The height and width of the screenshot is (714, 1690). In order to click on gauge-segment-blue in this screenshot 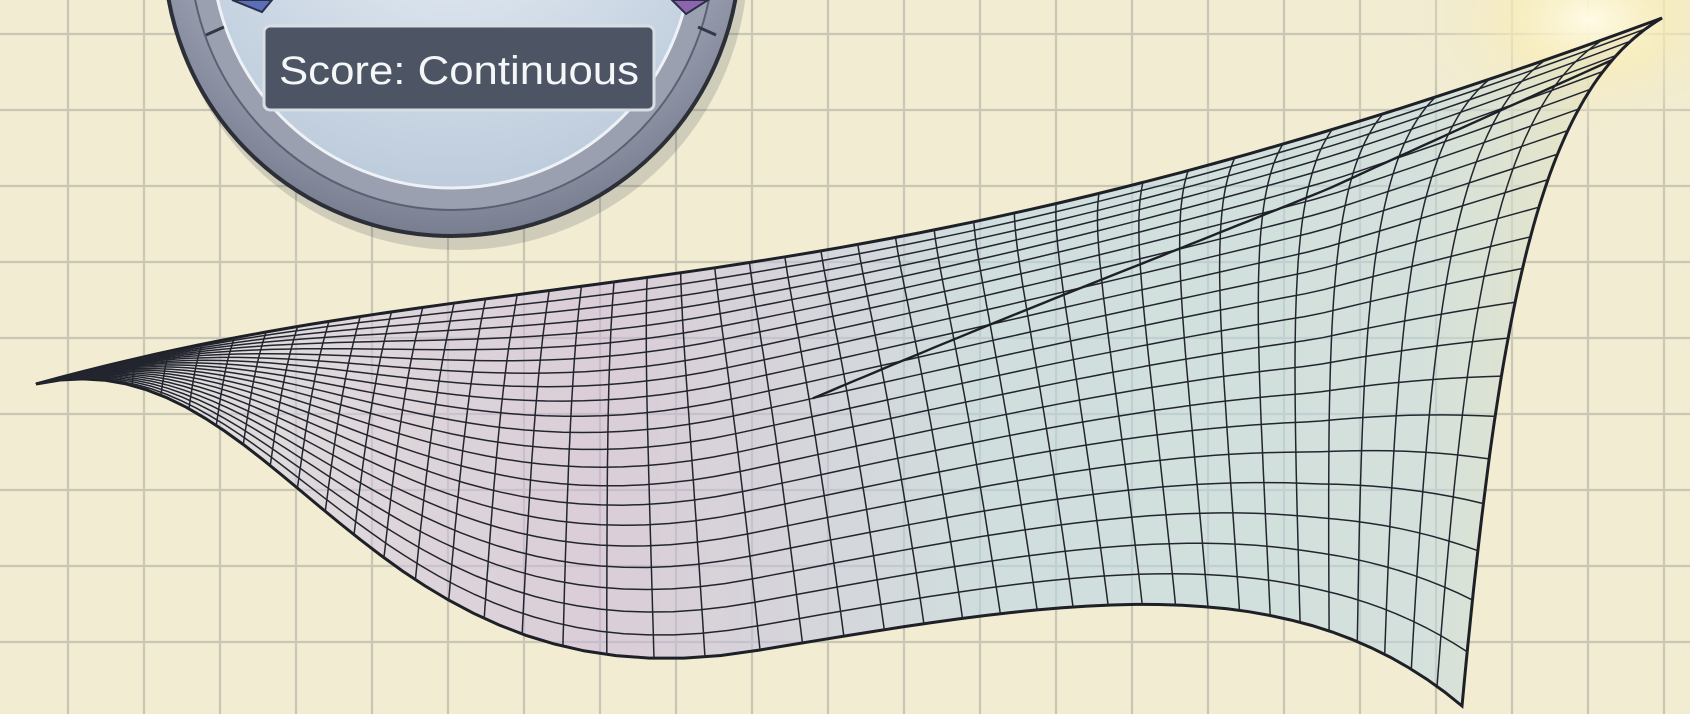, I will do `click(252, 7)`.